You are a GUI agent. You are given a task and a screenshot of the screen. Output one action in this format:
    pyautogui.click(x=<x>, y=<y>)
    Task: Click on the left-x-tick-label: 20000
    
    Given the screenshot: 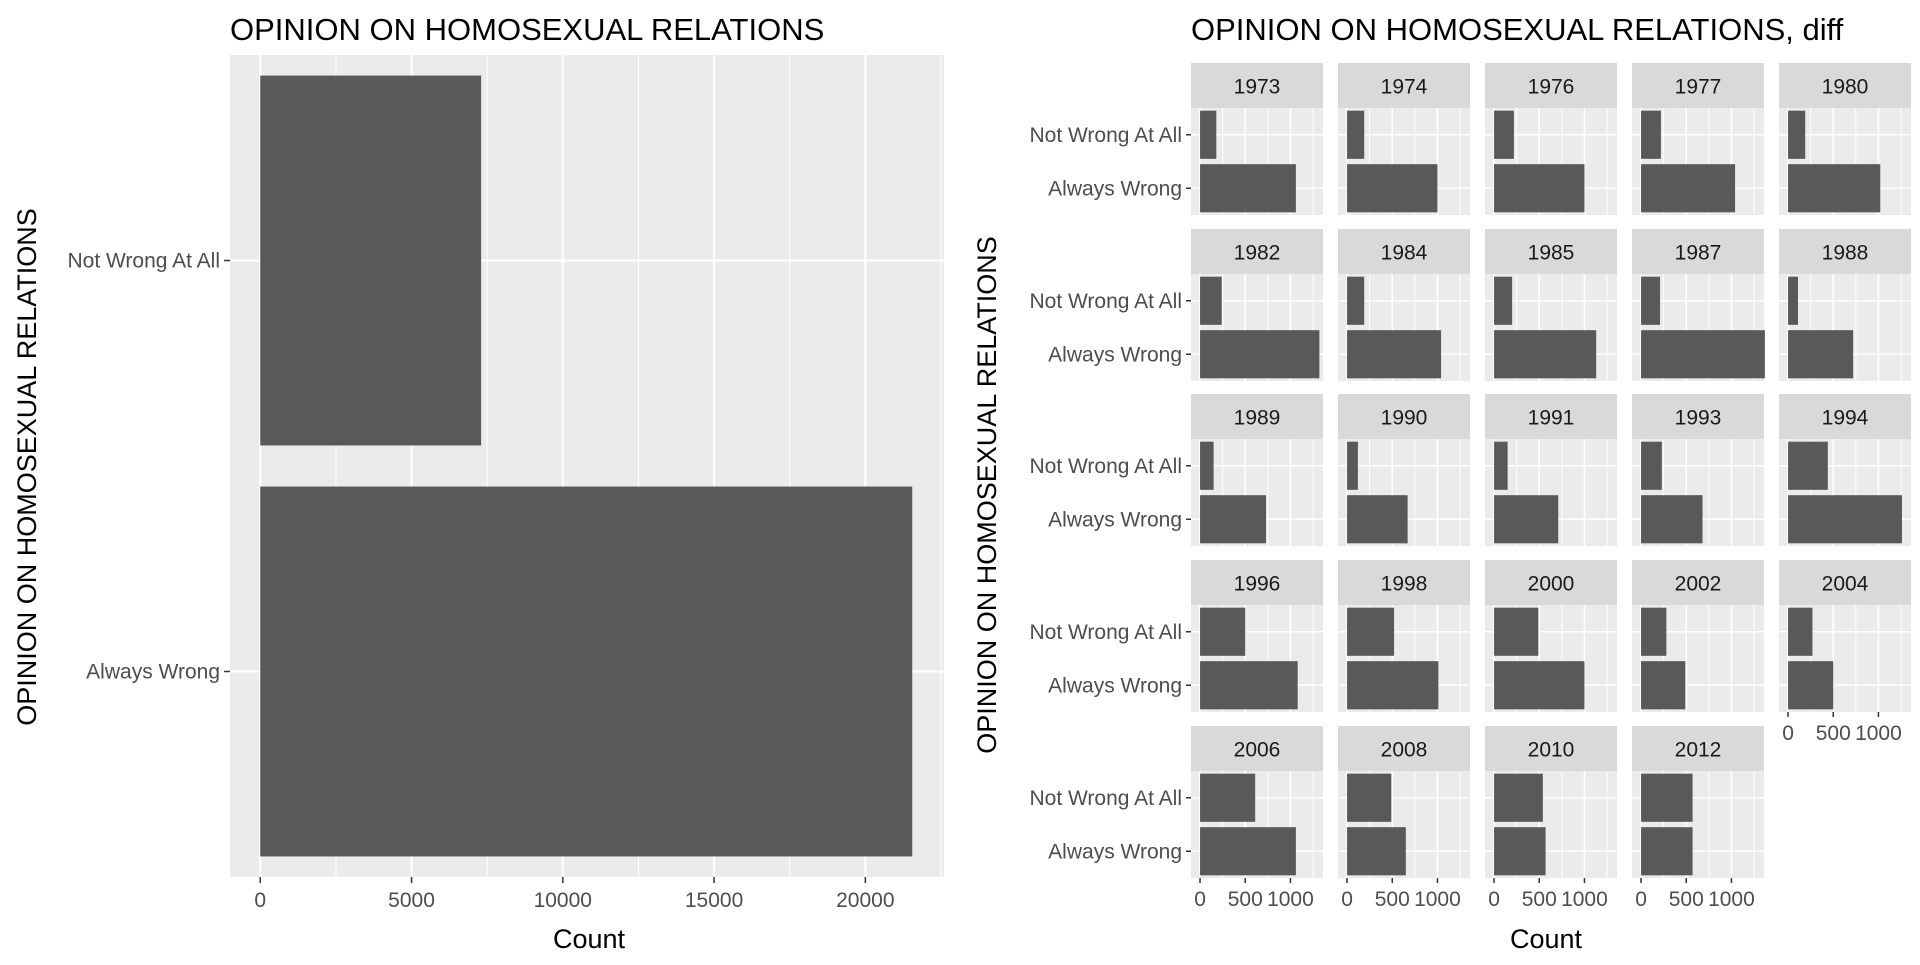 What is the action you would take?
    pyautogui.click(x=865, y=900)
    